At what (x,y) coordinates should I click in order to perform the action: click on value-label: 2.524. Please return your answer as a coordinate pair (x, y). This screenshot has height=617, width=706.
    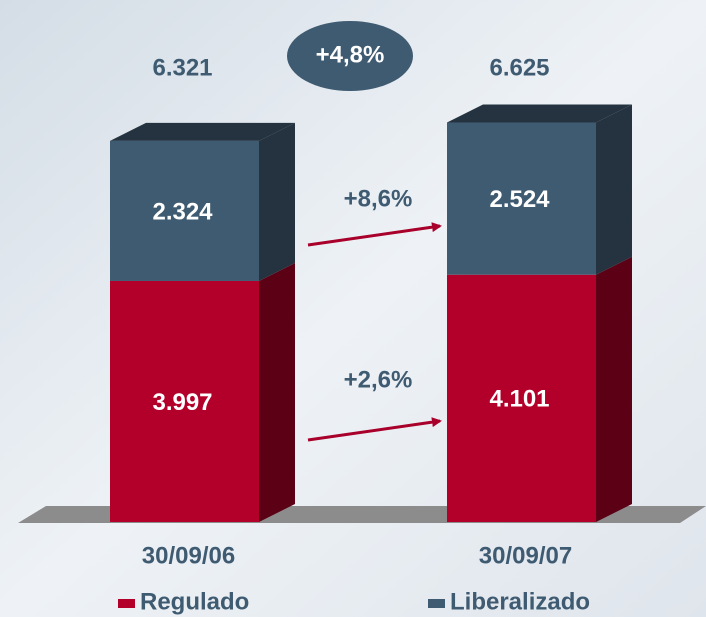
    Looking at the image, I should click on (519, 199).